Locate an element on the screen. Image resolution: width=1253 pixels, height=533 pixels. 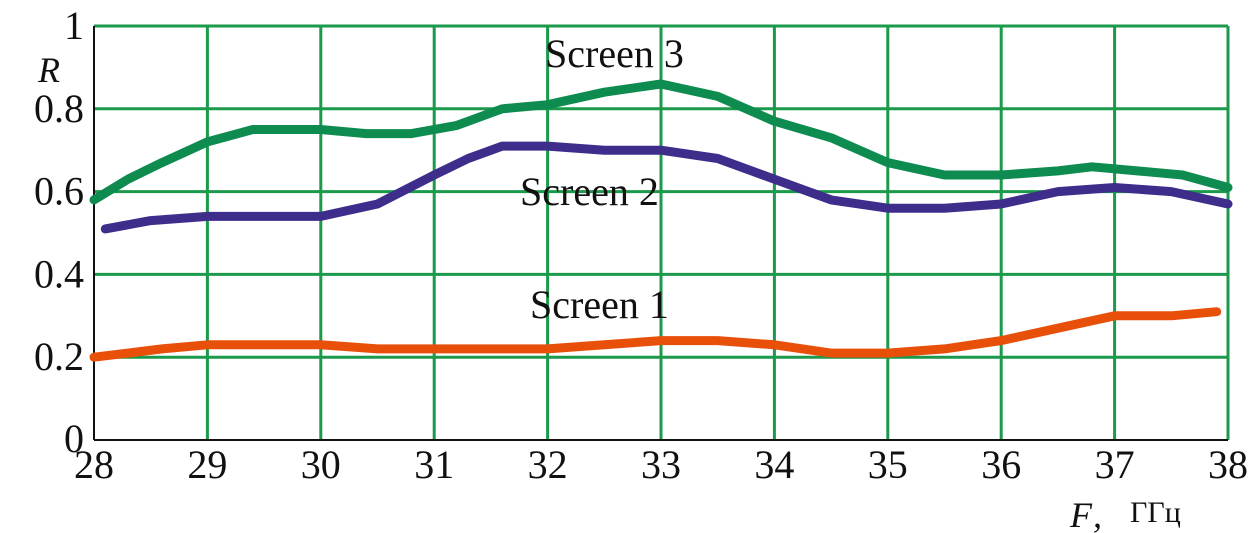
x-tick-28: 28 is located at coordinates (94, 464).